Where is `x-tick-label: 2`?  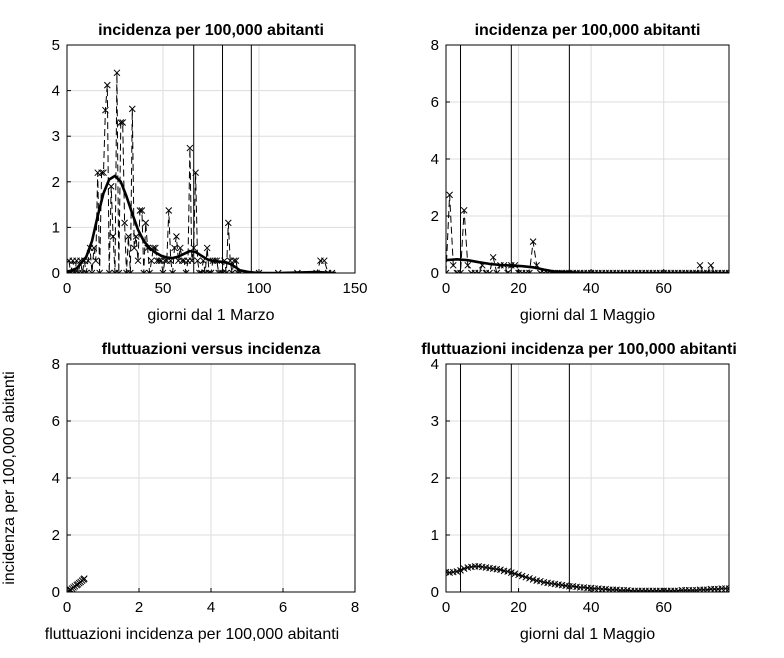 x-tick-label: 2 is located at coordinates (139, 607).